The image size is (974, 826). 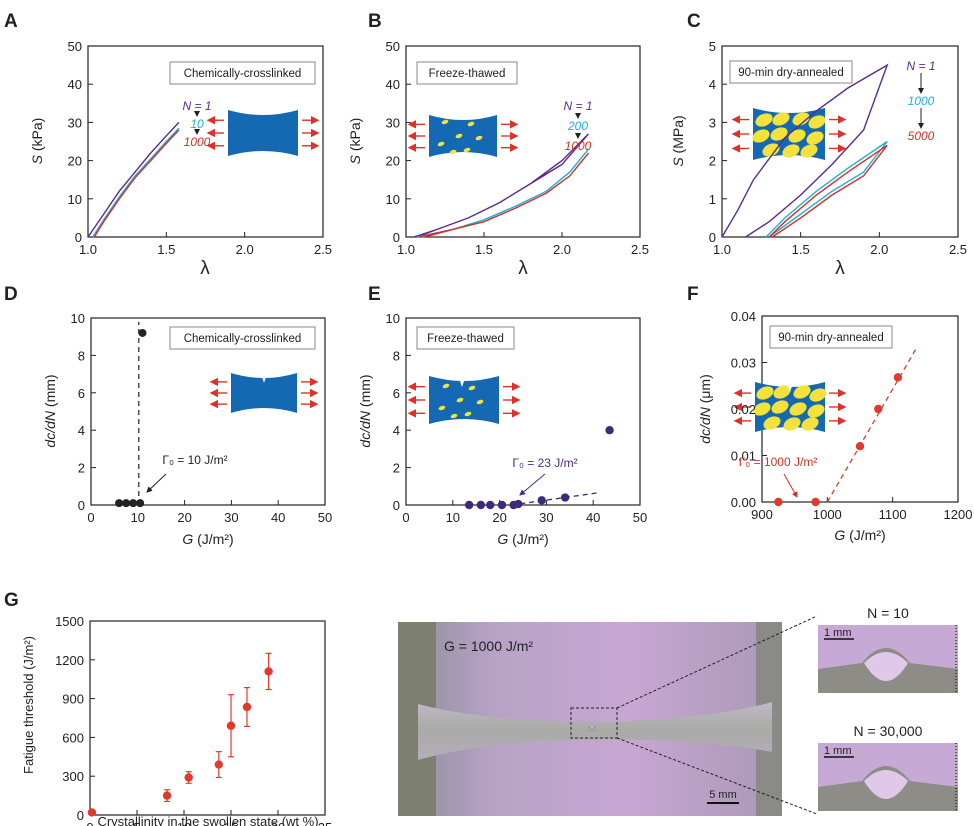 What do you see at coordinates (365, 392) in the screenshot?
I see `y-axis-label-E-unit: (mm)` at bounding box center [365, 392].